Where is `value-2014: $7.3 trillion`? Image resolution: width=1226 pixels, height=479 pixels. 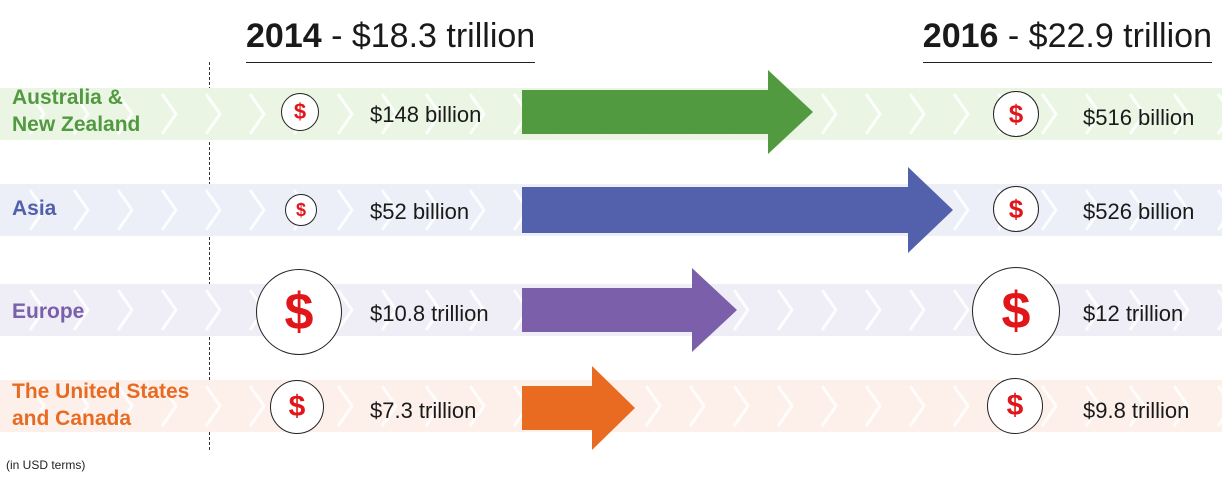 value-2014: $7.3 trillion is located at coordinates (423, 410).